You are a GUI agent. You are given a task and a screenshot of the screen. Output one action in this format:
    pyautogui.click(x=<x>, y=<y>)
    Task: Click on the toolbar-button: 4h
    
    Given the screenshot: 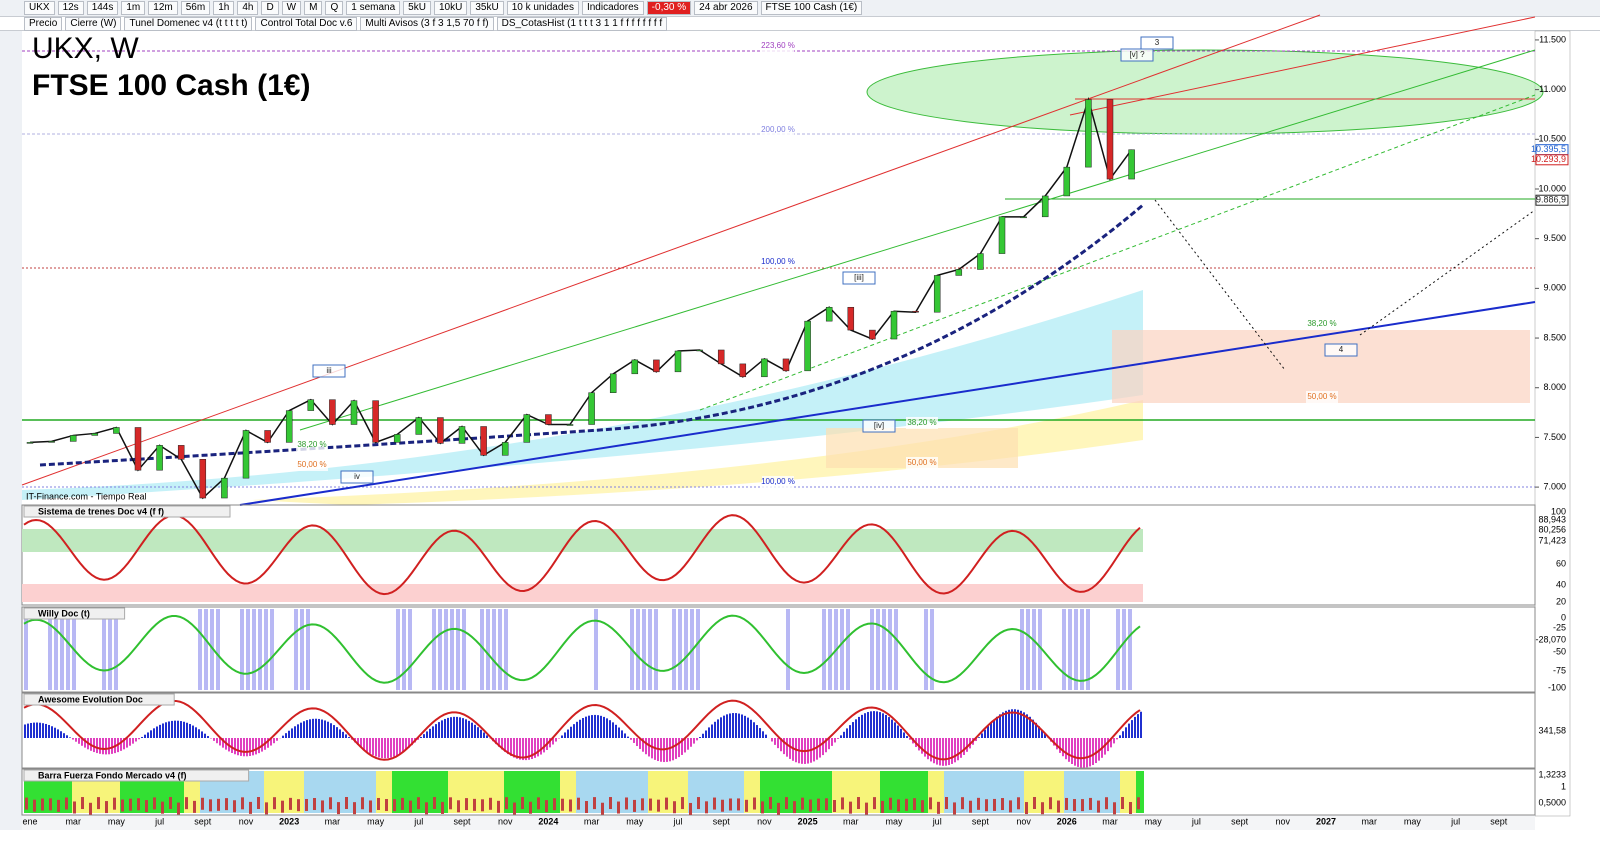 What is the action you would take?
    pyautogui.click(x=248, y=8)
    